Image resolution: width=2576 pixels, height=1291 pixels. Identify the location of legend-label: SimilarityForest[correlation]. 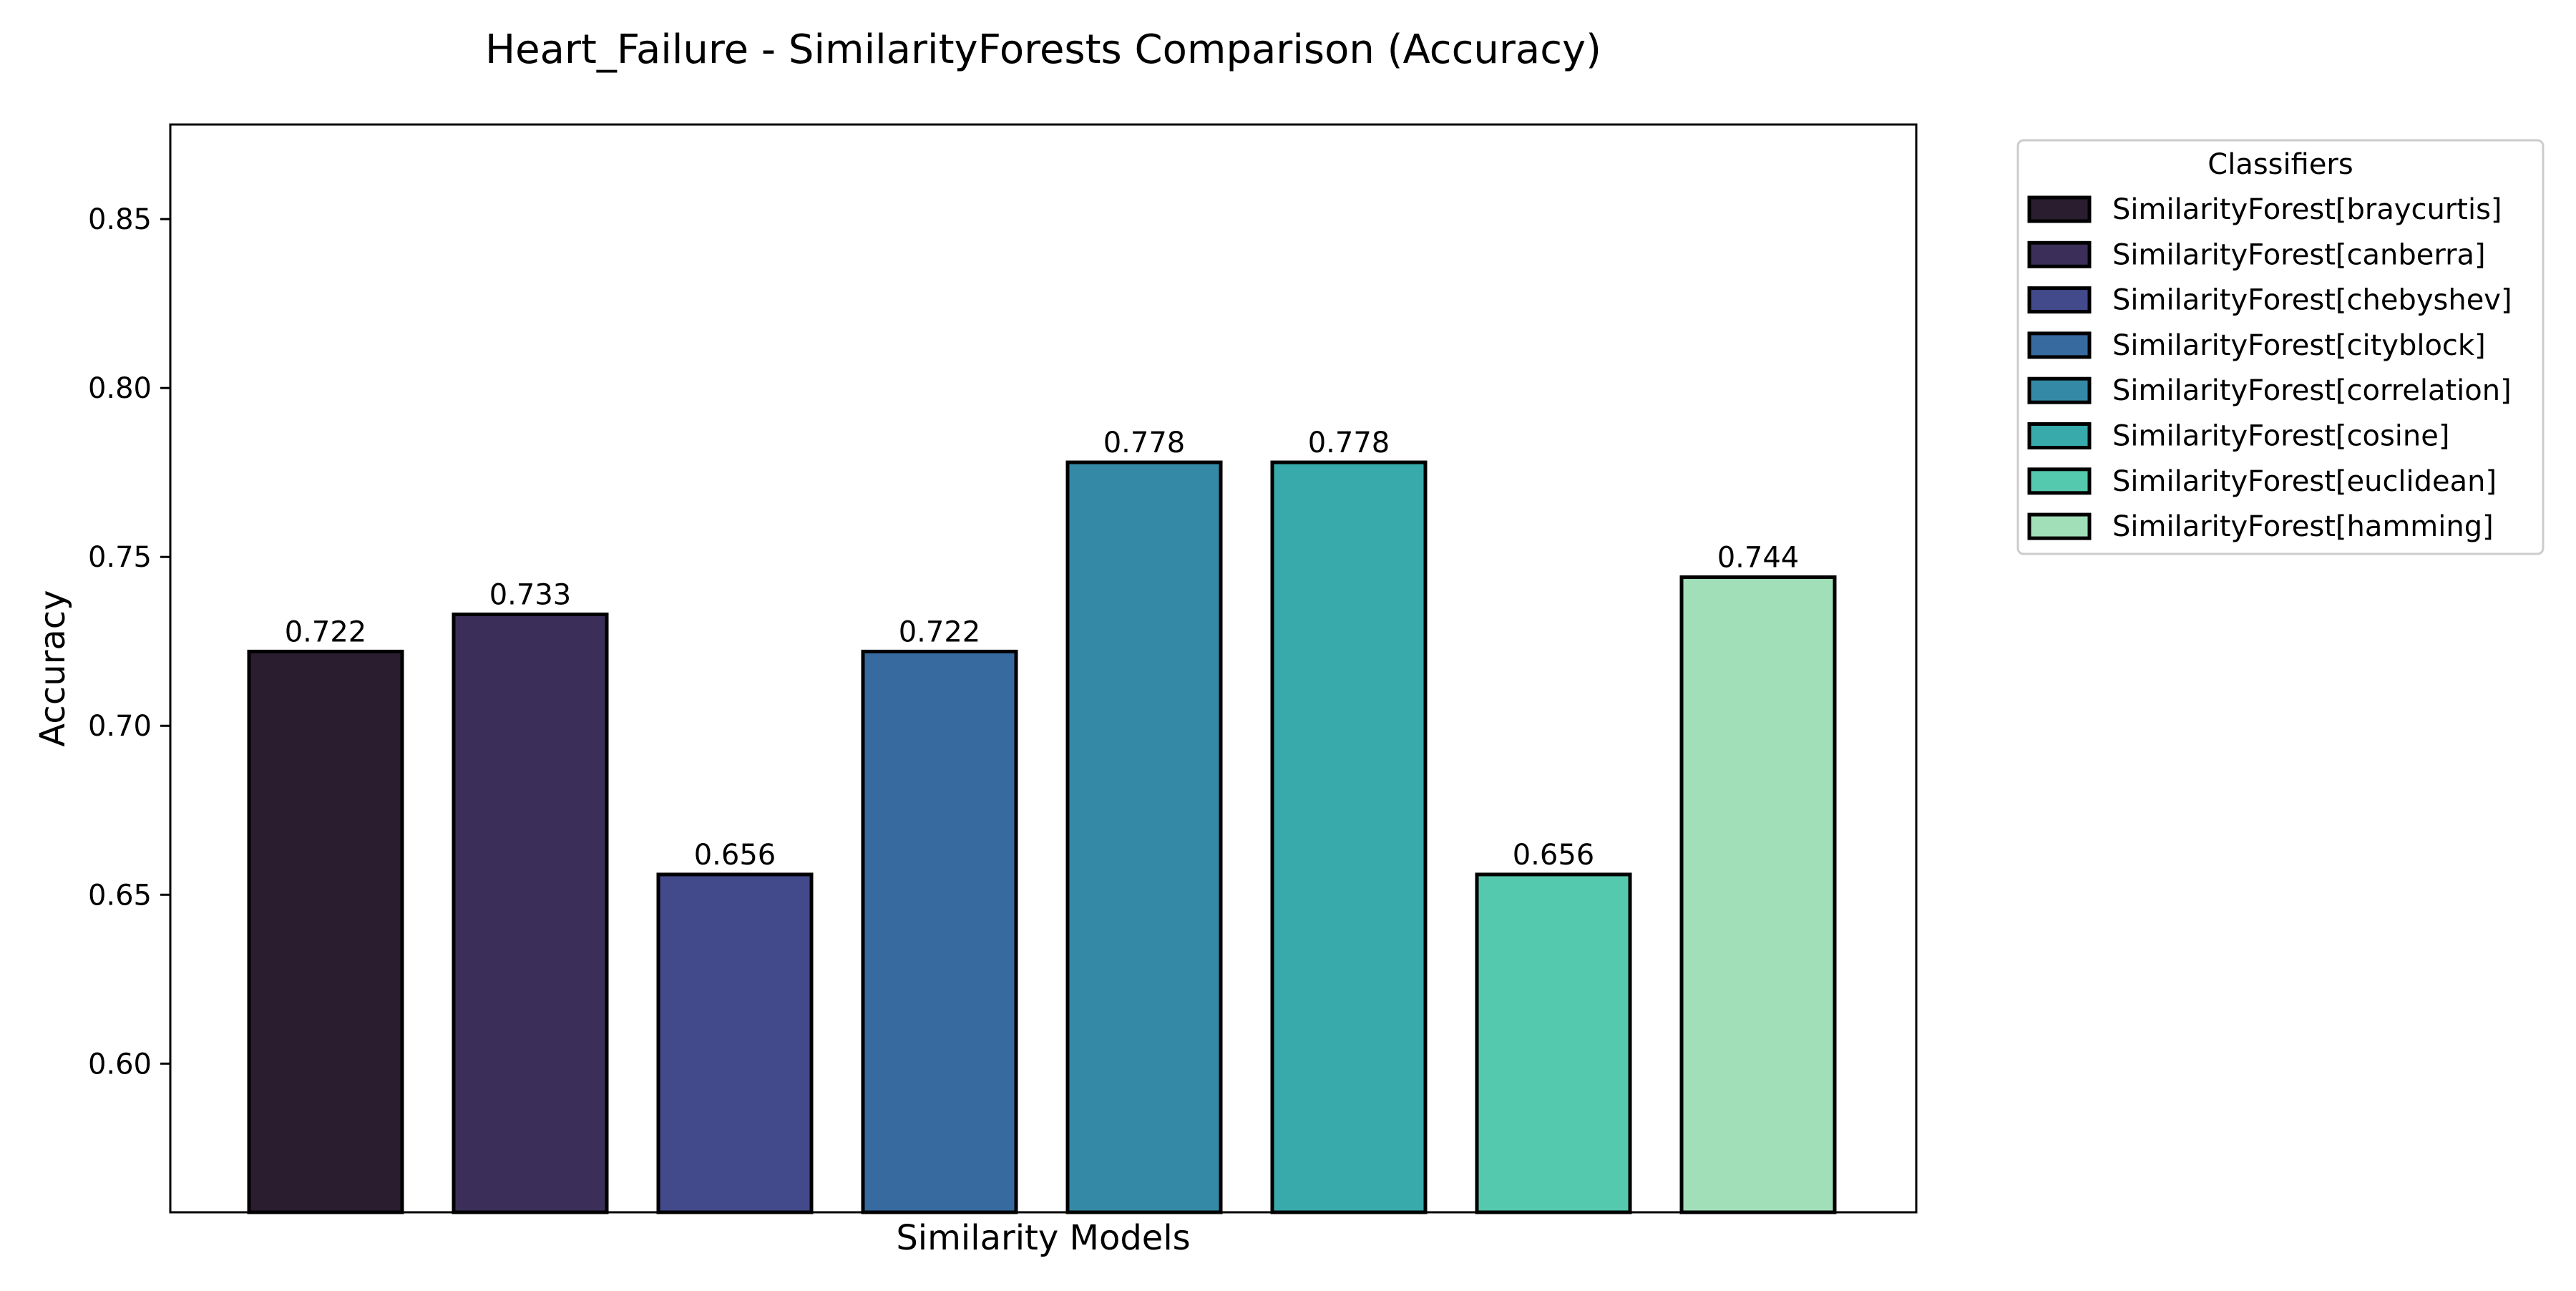
(2312, 390).